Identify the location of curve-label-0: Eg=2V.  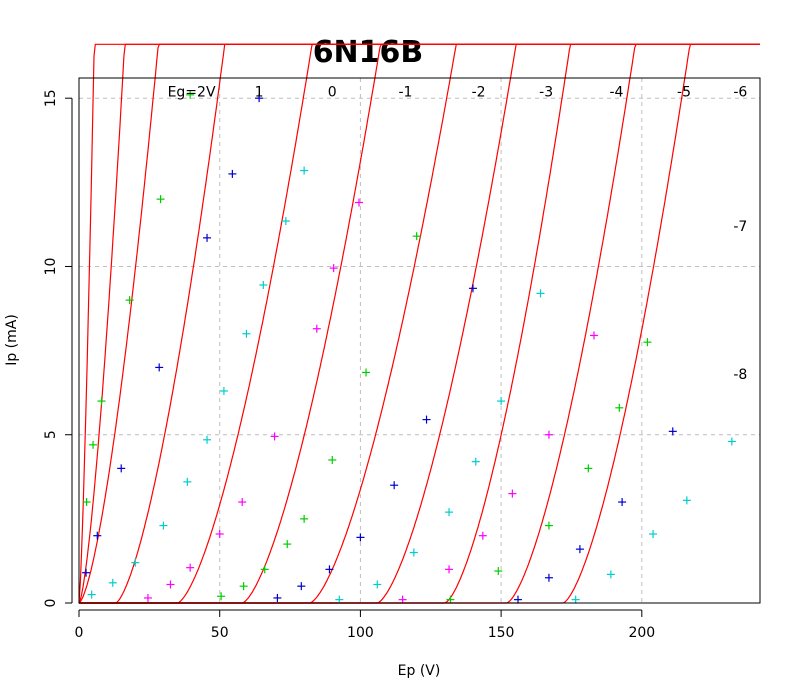
(192, 92).